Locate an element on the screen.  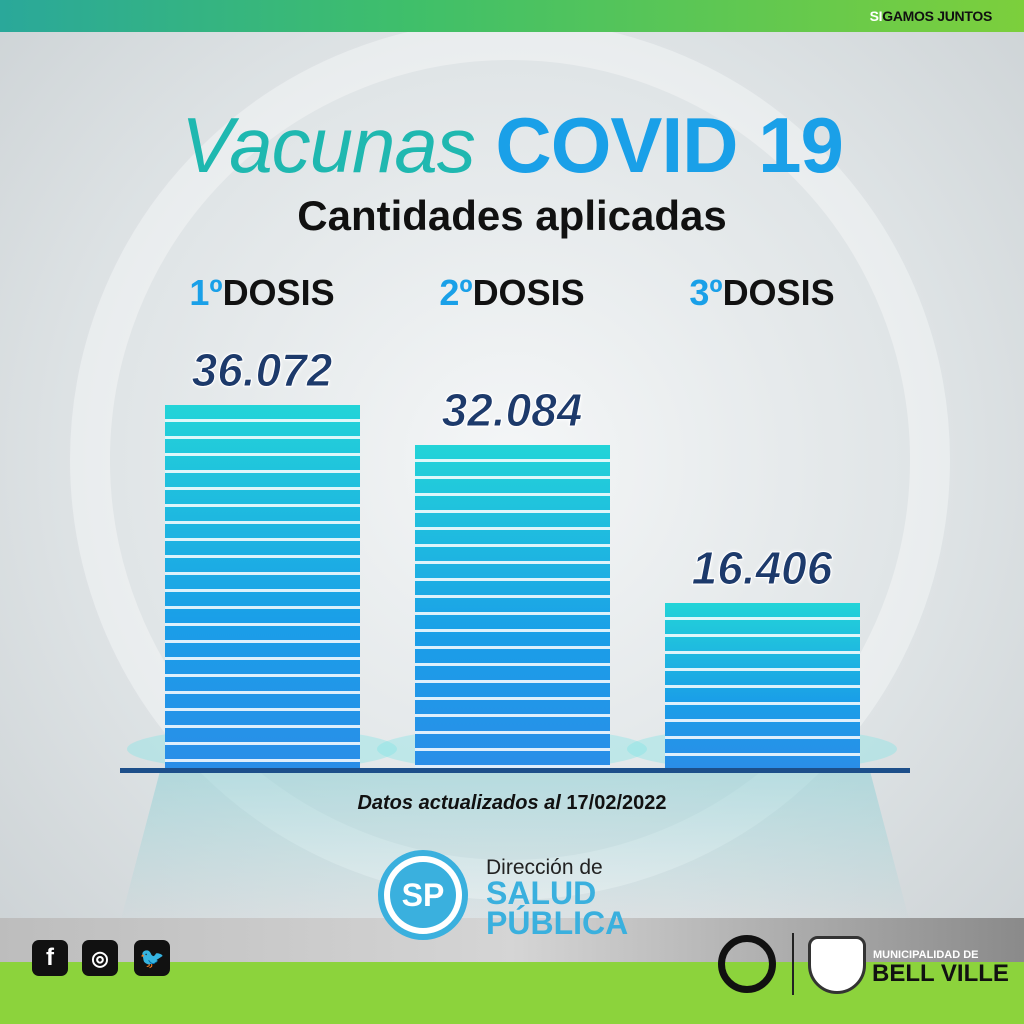
circle-logo is located at coordinates (747, 964).